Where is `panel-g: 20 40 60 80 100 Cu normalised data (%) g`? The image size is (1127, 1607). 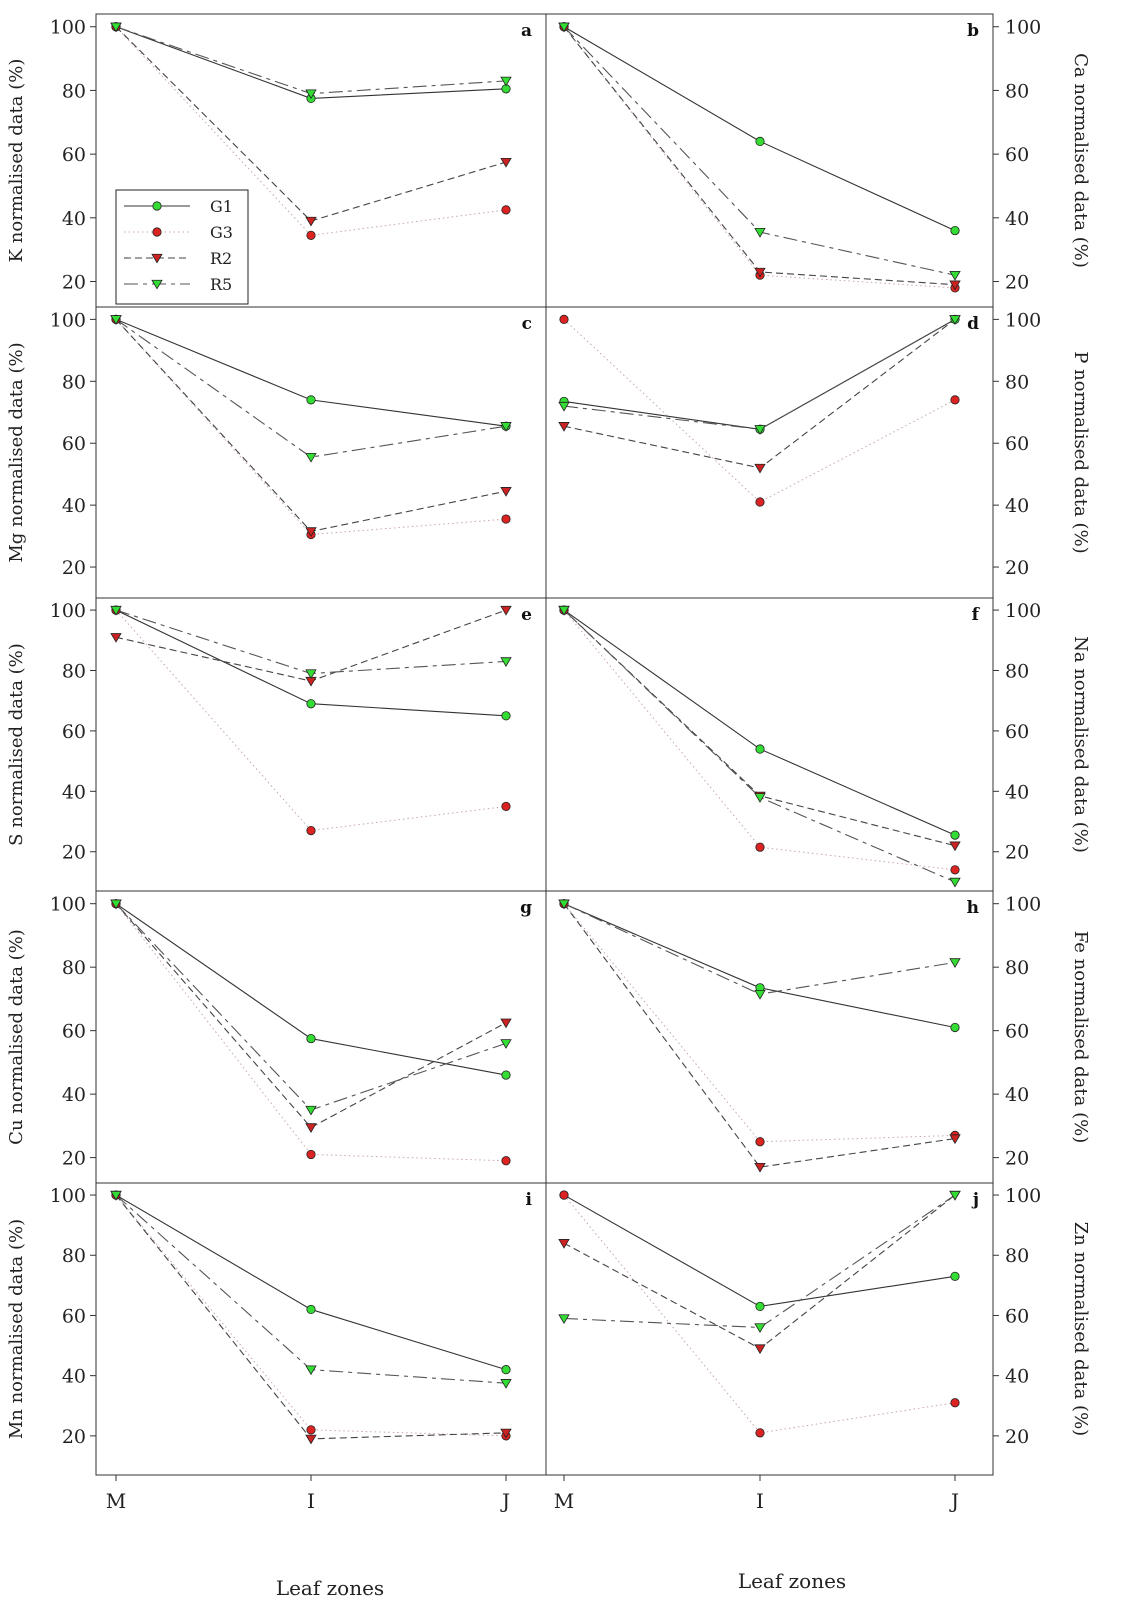 panel-g: 20 40 60 80 100 Cu normalised data (%) g is located at coordinates (269, 1032).